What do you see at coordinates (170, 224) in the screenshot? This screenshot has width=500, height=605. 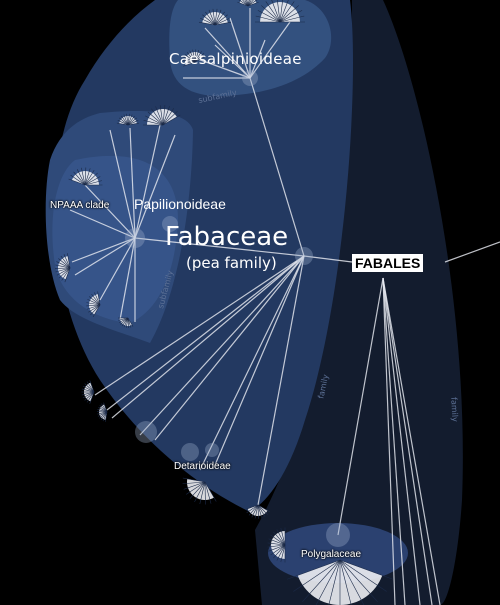 I see `papilionoideae-inner-node` at bounding box center [170, 224].